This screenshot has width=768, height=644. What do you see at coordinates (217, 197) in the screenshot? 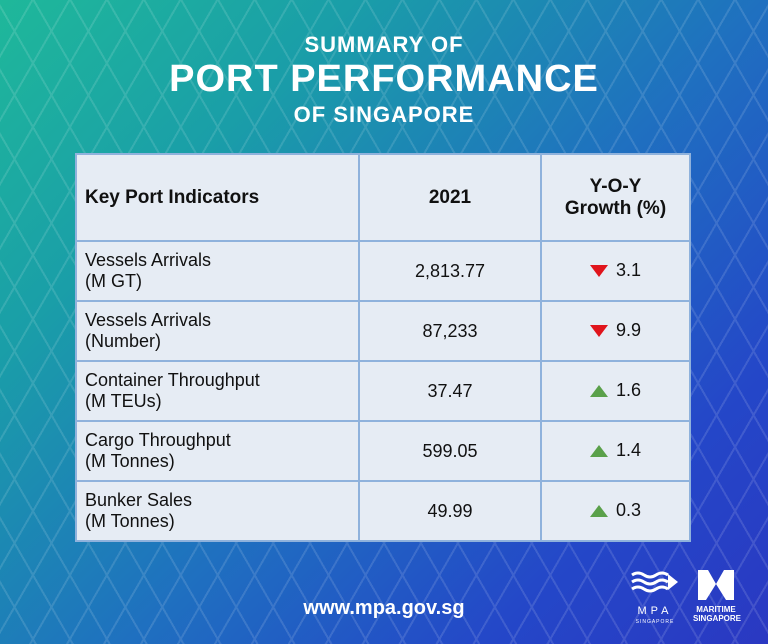
I see `header-indicator: Key Port Indicators` at bounding box center [217, 197].